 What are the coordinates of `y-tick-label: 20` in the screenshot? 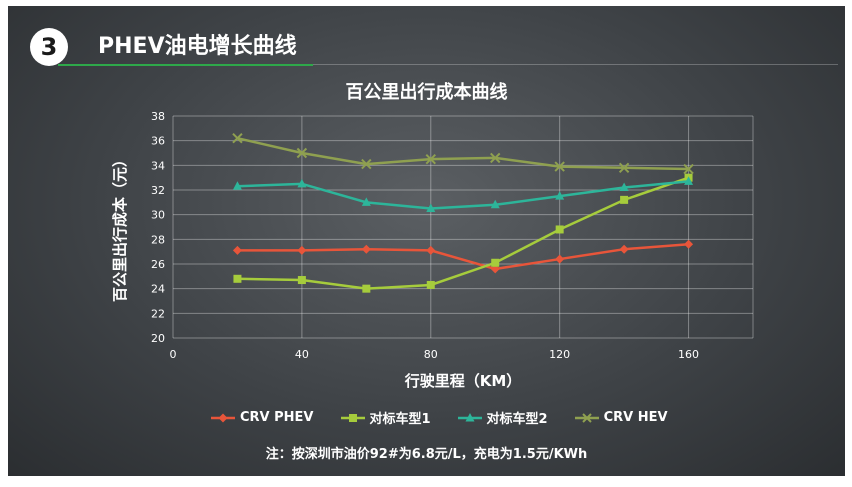 It's located at (158, 338).